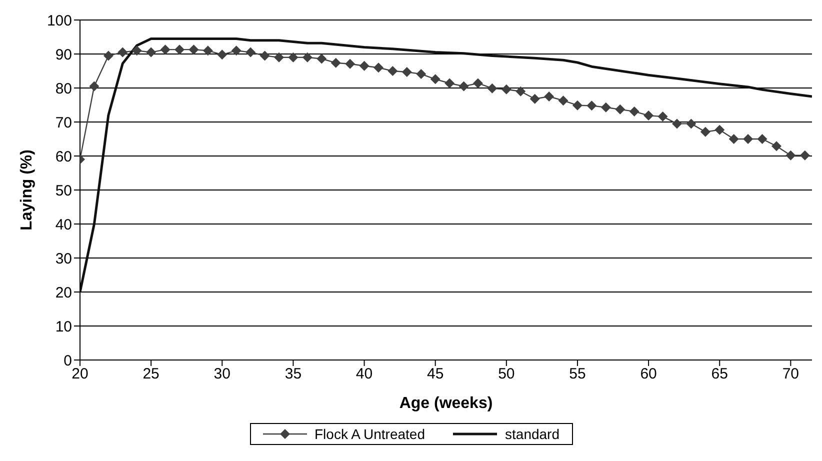  I want to click on x-tick-label: 70, so click(791, 374).